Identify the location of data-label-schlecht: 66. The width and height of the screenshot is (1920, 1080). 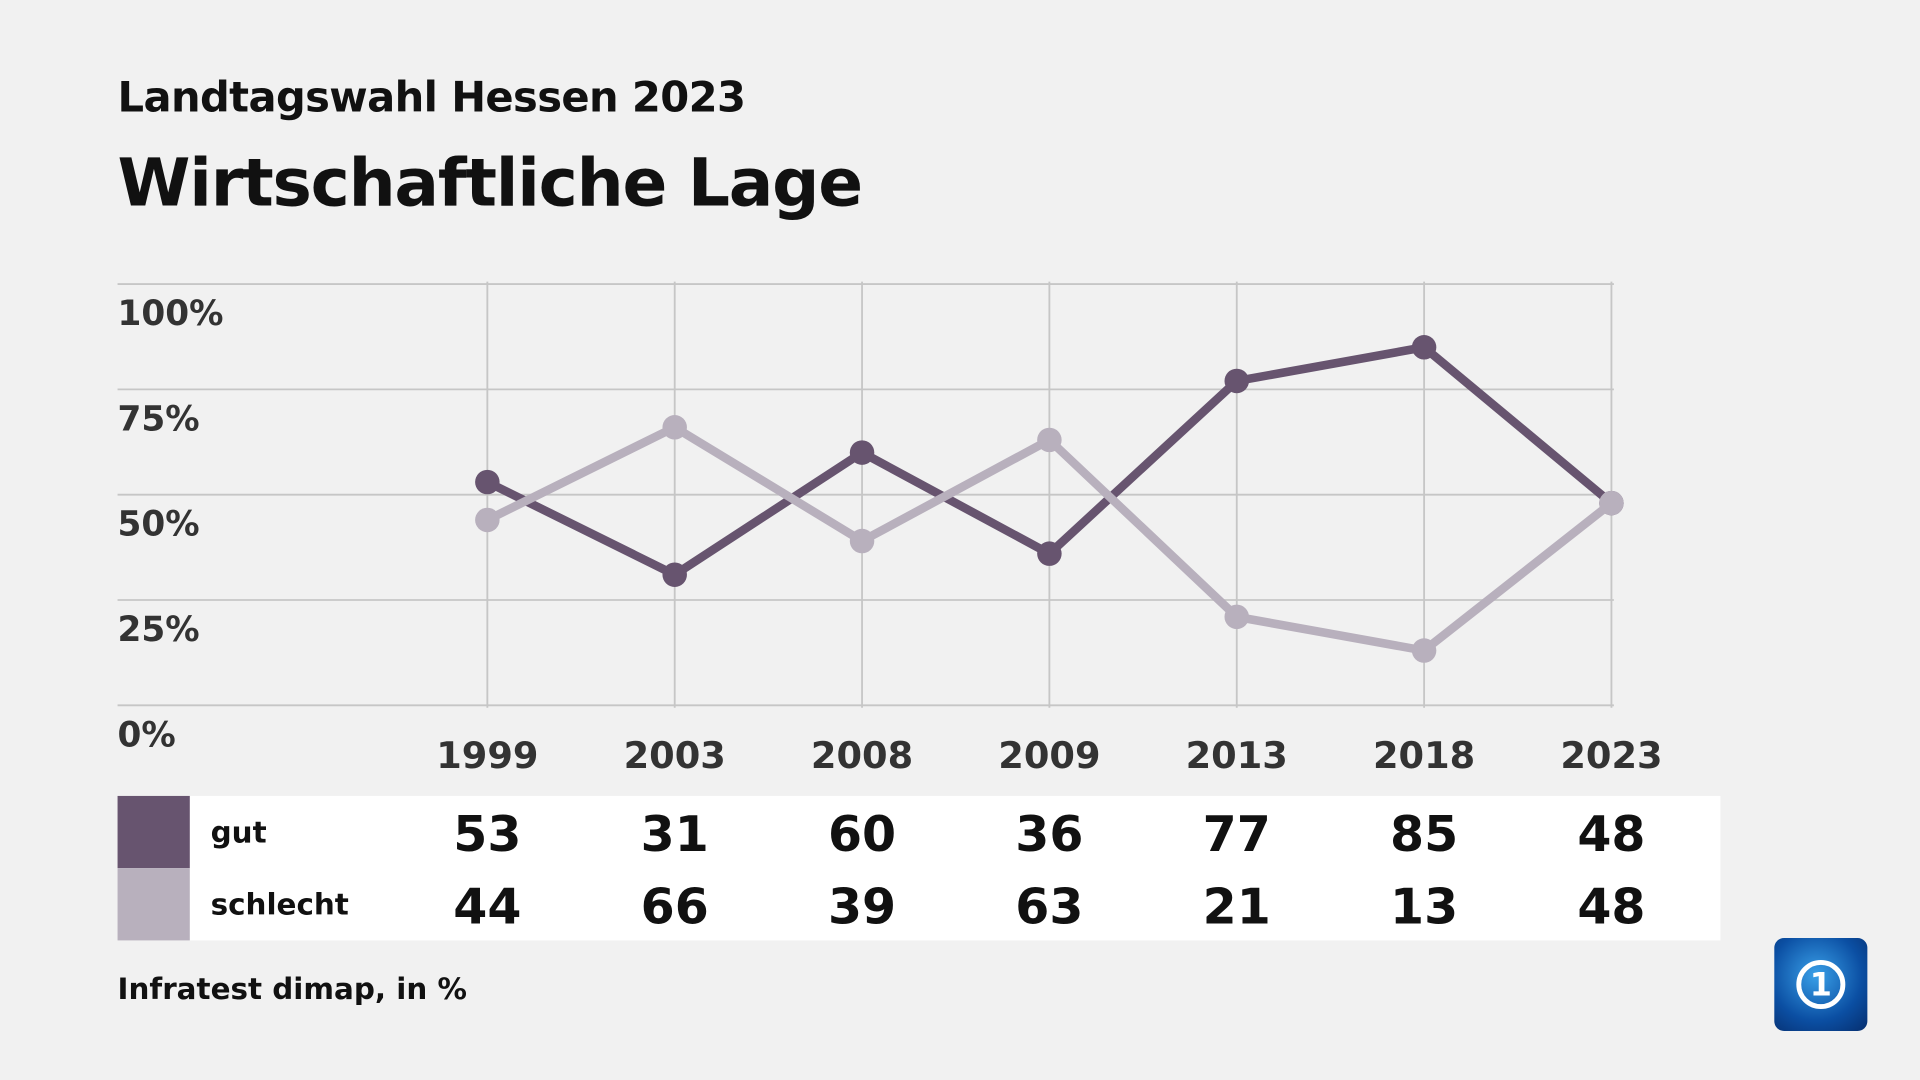
(674, 906).